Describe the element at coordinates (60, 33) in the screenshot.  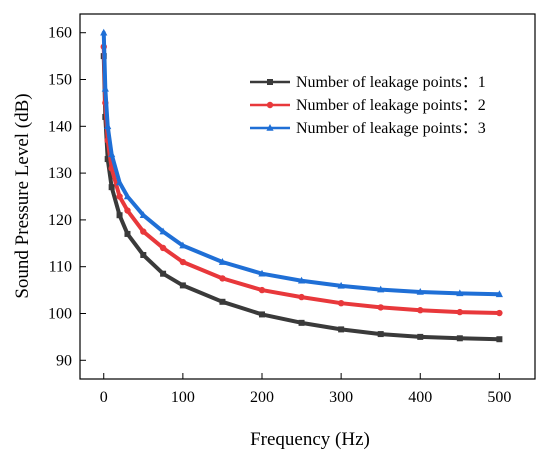
I see `y-tick-label: 160` at that location.